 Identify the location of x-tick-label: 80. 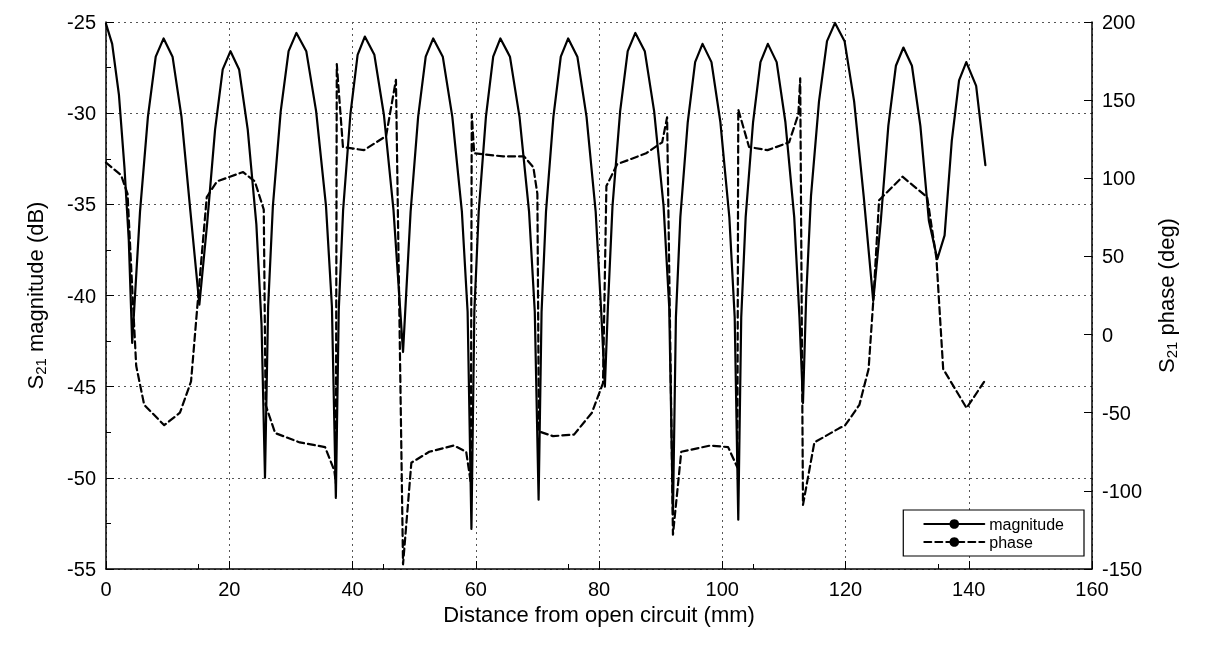
(599, 589).